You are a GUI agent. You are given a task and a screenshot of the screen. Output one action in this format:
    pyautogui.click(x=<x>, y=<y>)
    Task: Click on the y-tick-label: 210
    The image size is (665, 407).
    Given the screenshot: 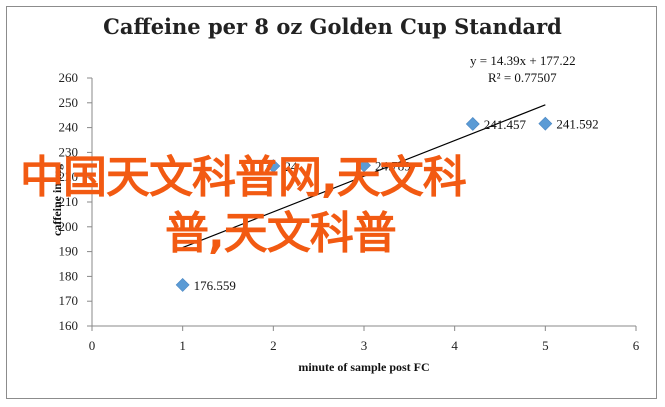 What is the action you would take?
    pyautogui.click(x=69, y=201)
    